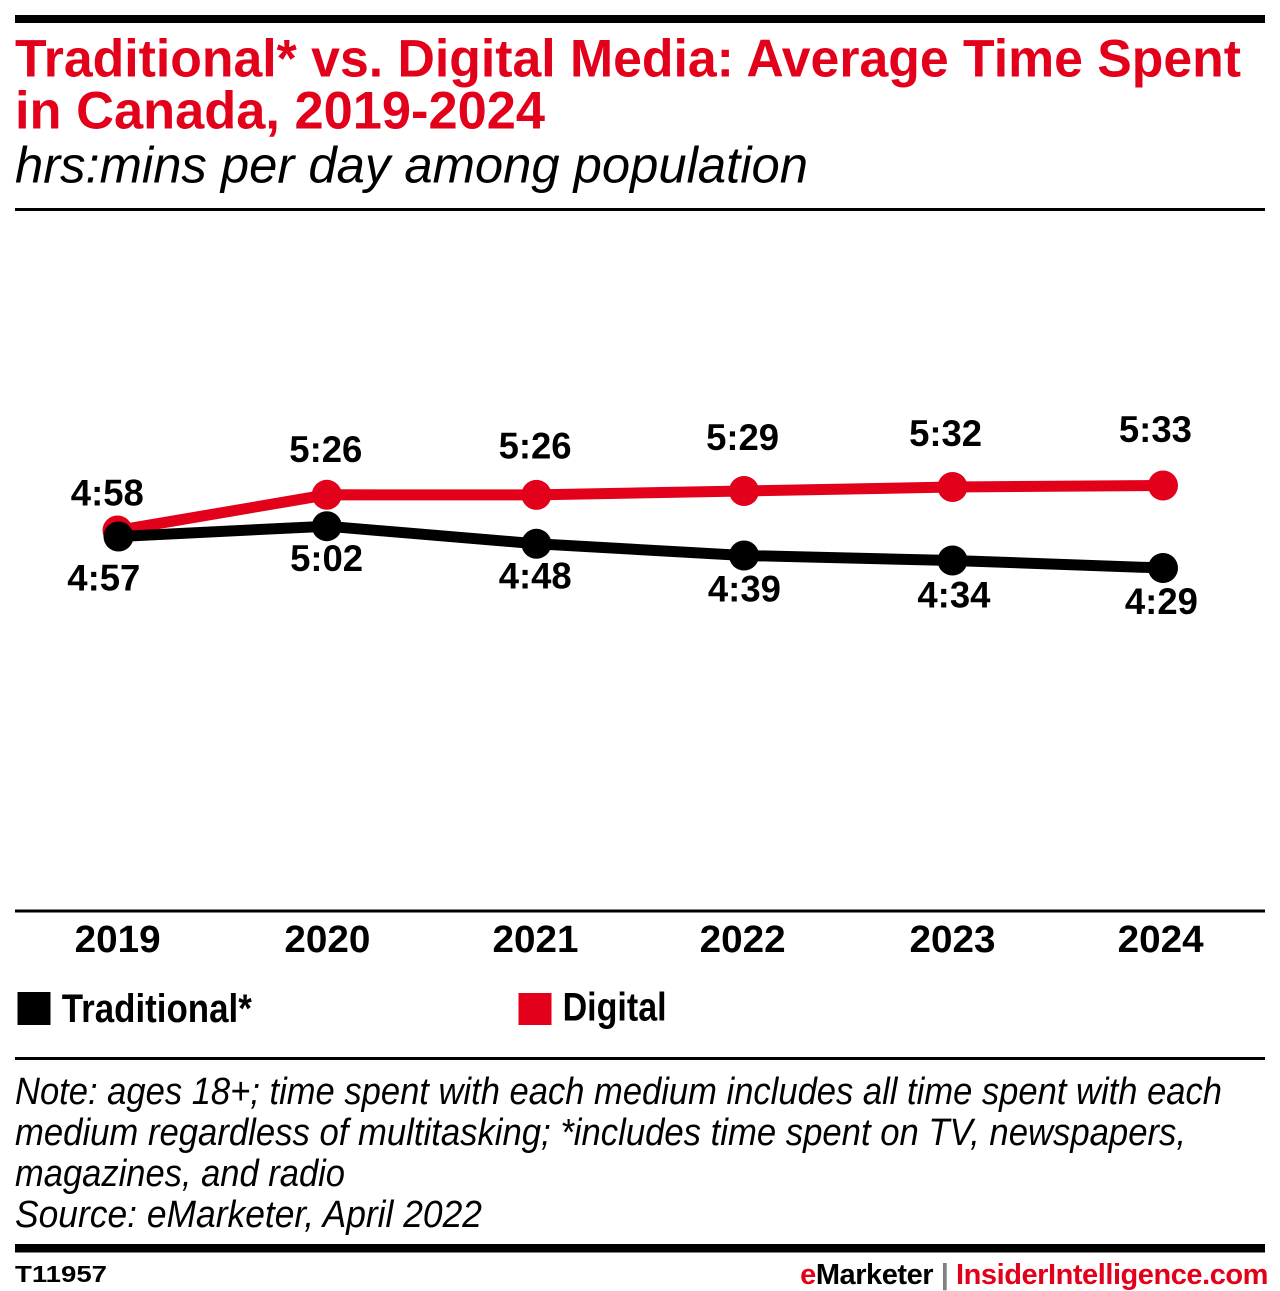 This screenshot has height=1291, width=1280. Describe the element at coordinates (1034, 1275) in the screenshot. I see `svg-text:eMarketer | InsiderIntelligenc: eMarketer | InsiderIntelligence.com` at that location.